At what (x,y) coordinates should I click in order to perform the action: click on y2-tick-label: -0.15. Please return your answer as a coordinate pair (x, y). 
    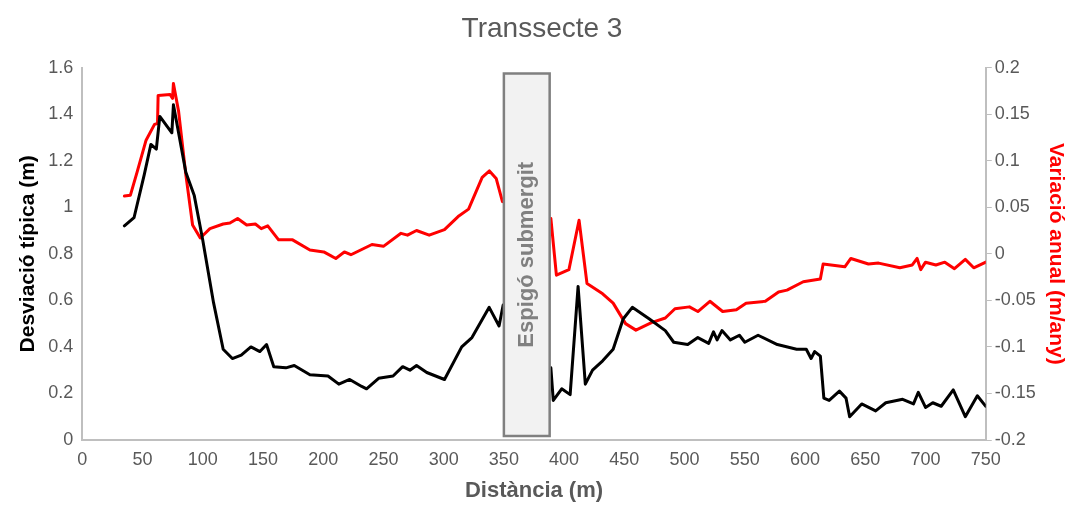
    Looking at the image, I should click on (1015, 392).